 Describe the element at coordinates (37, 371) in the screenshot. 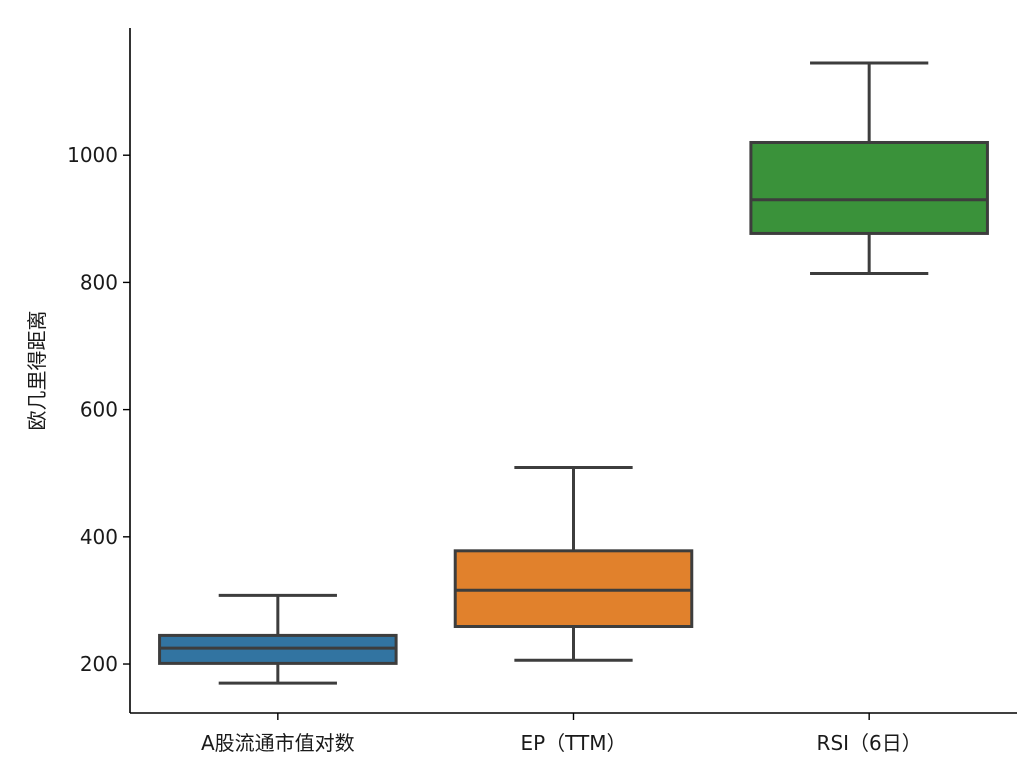

I see `y-axis-label: 欧几里得距离` at that location.